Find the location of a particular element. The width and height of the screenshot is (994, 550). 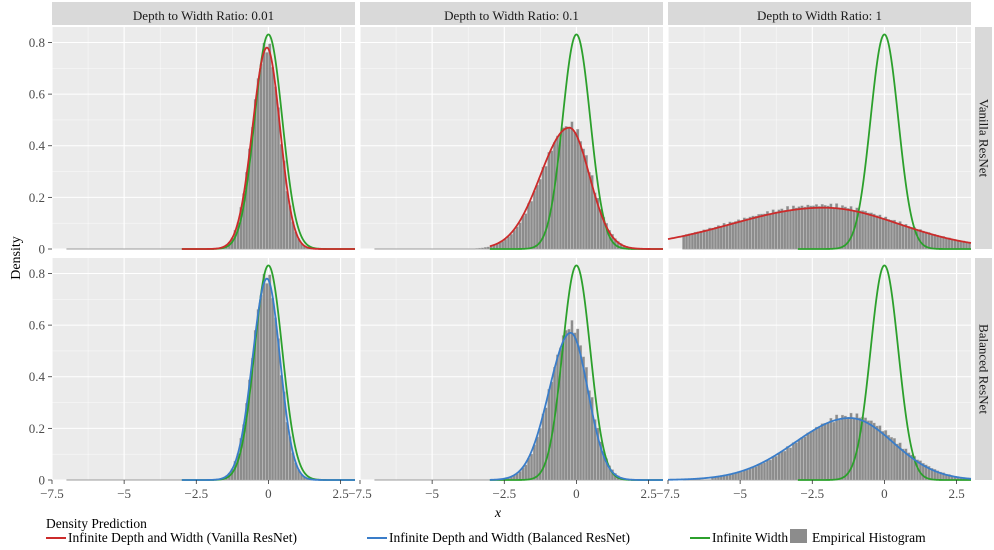

y-tick-label: 0.2 is located at coordinates (37, 197).